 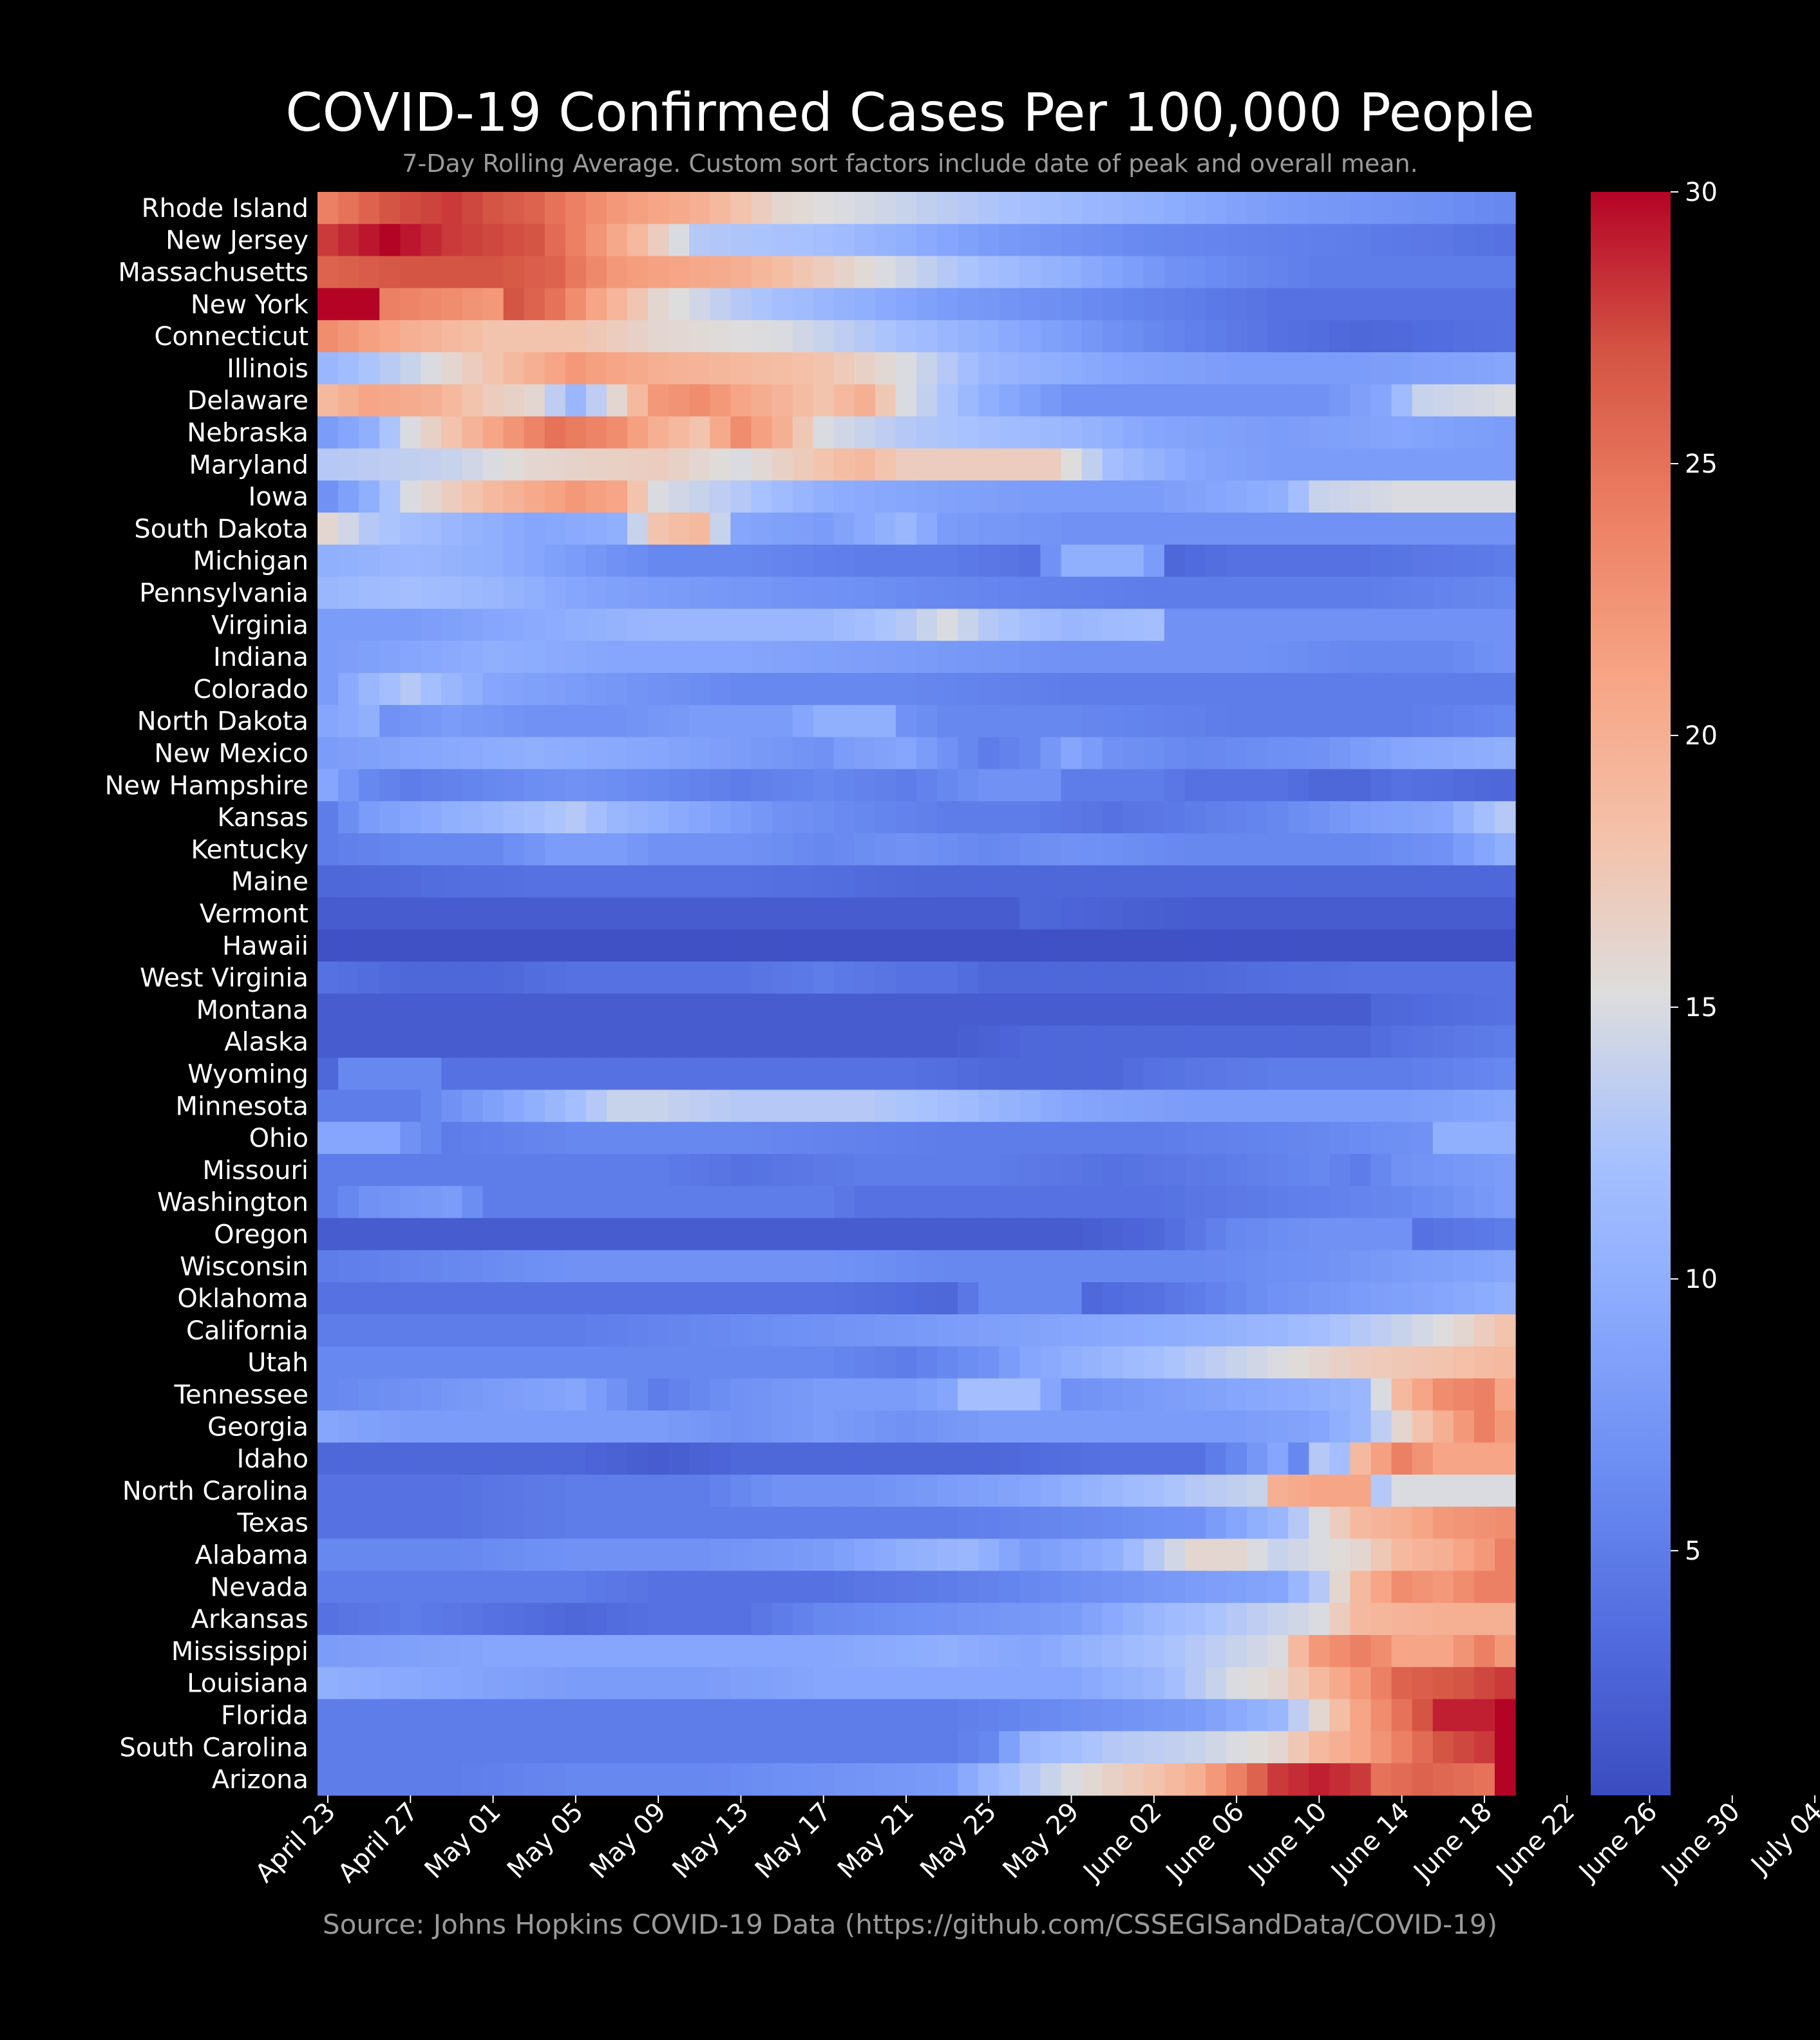 I want to click on heatmap-cell-new-york, so click(x=1195, y=304).